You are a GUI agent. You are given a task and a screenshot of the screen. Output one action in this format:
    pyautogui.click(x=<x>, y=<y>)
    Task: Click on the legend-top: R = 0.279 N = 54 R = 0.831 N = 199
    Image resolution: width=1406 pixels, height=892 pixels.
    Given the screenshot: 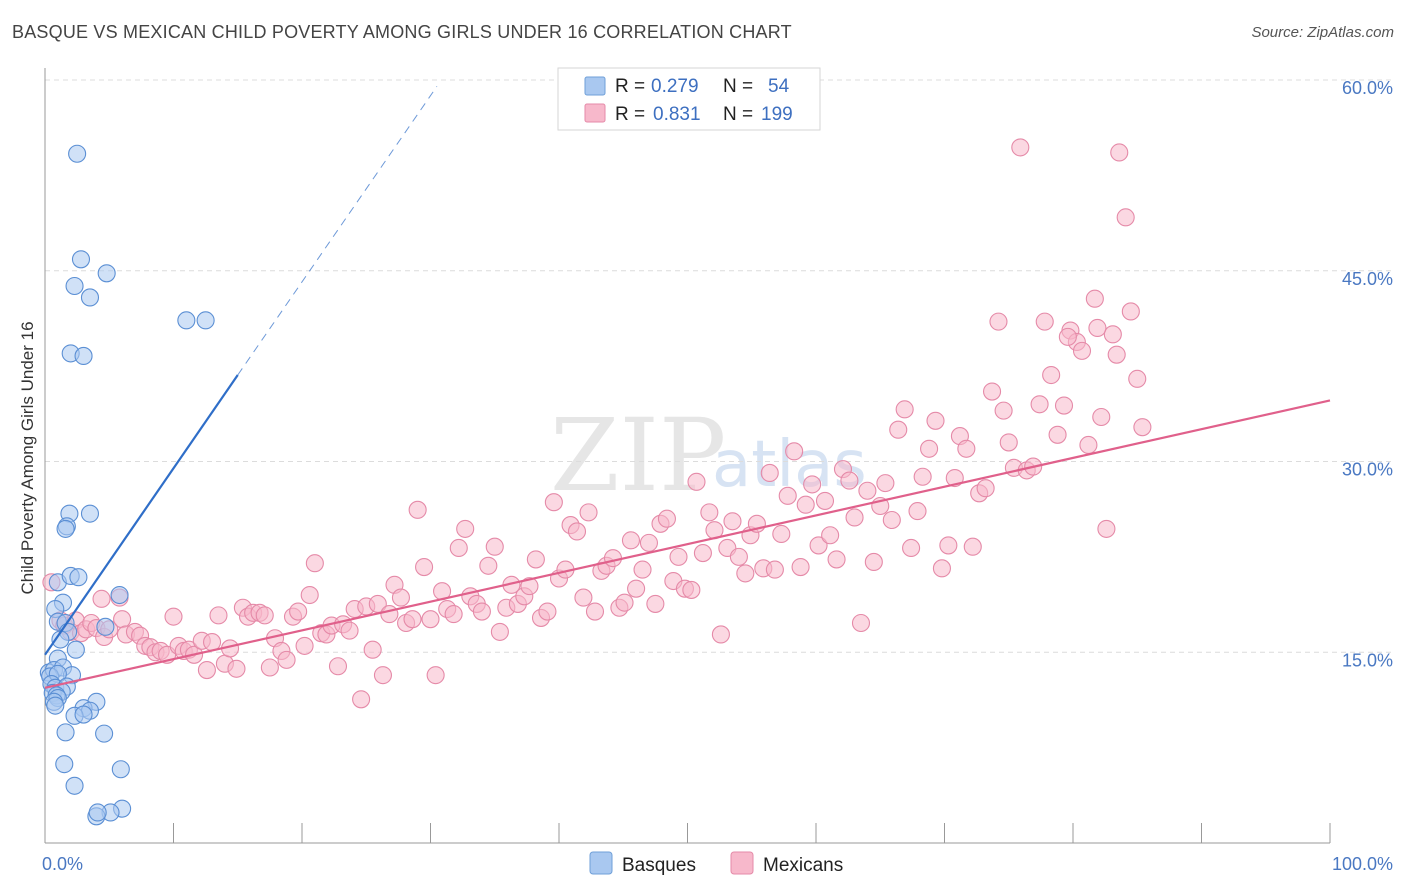 What is the action you would take?
    pyautogui.click(x=689, y=99)
    